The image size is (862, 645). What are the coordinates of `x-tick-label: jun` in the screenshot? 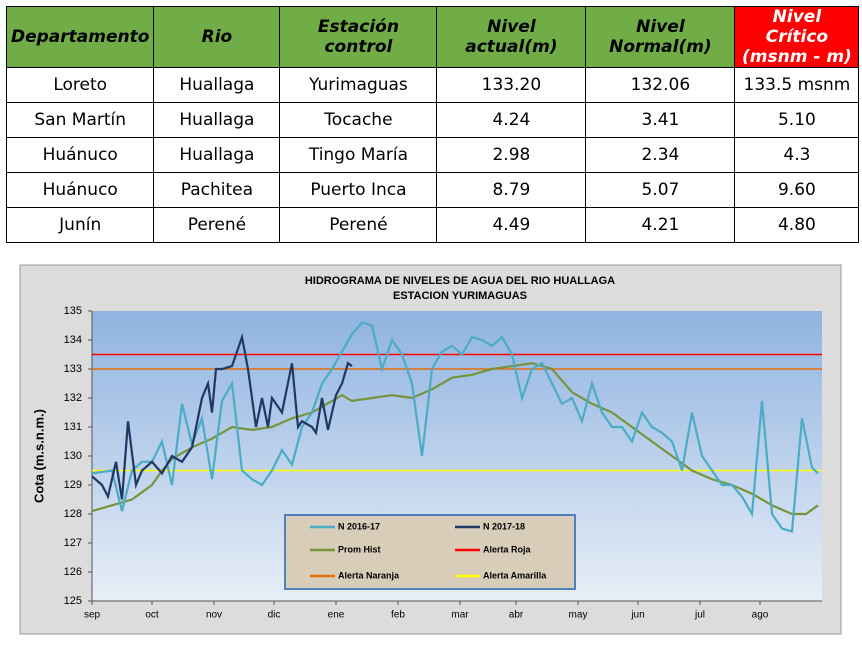 It's located at (637, 615).